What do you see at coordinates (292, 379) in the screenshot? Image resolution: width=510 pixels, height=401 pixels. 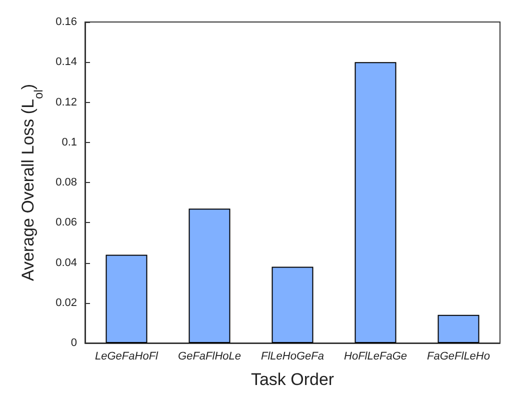 I see `x-axis-title: Task Order` at bounding box center [292, 379].